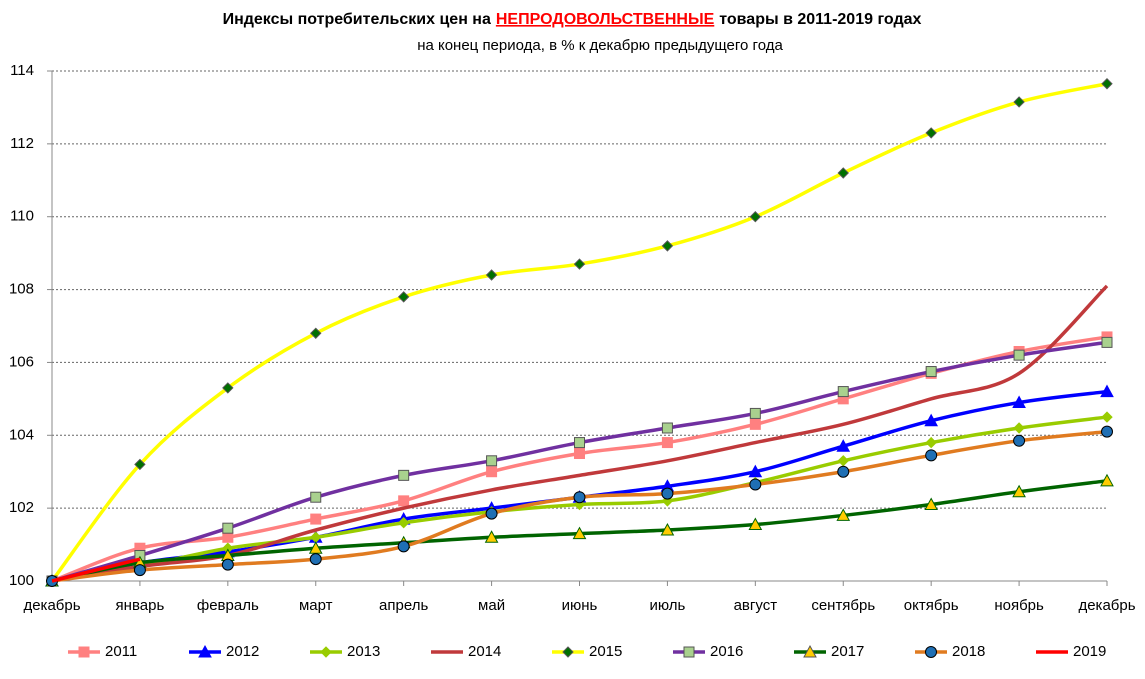  I want to click on legend-item: 2015, so click(587, 651).